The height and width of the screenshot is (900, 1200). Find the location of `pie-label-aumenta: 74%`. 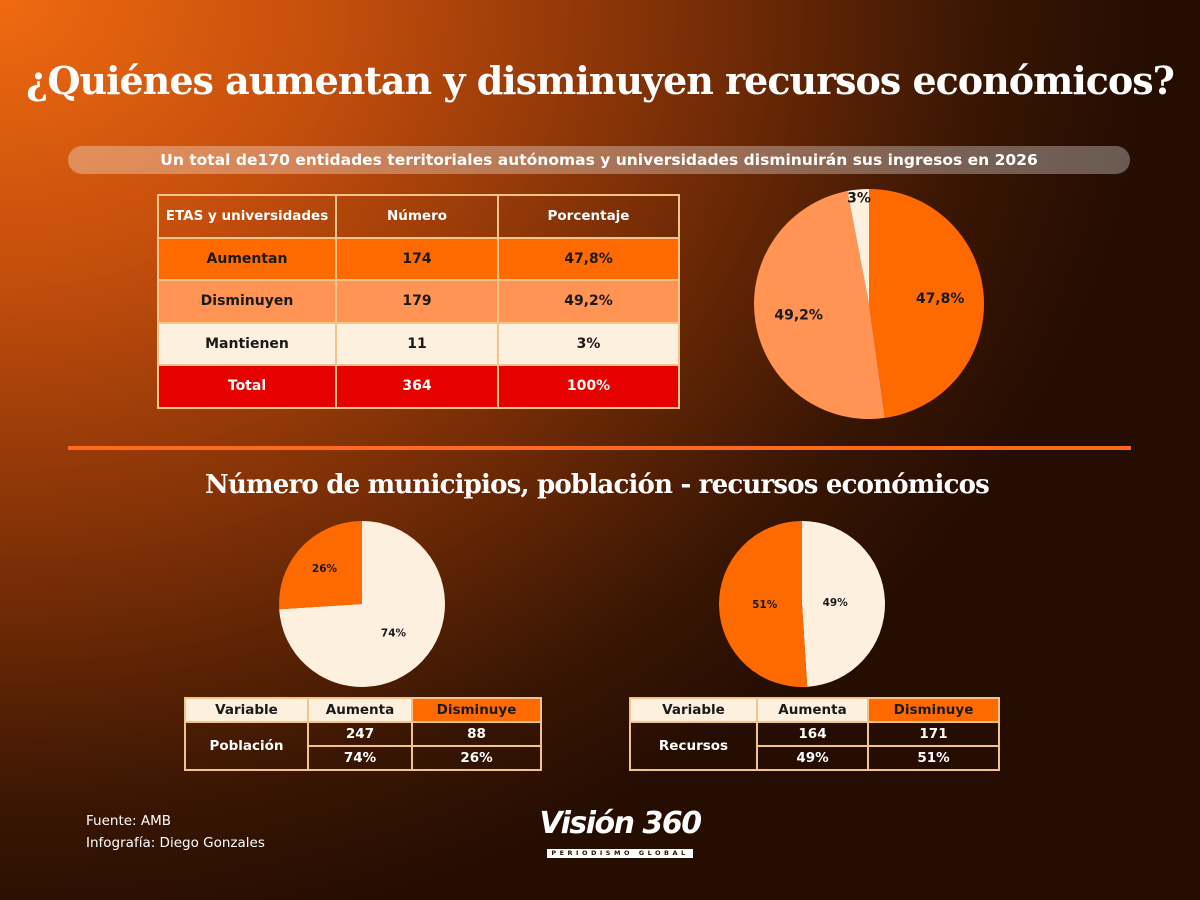

pie-label-aumenta: 74% is located at coordinates (394, 634).